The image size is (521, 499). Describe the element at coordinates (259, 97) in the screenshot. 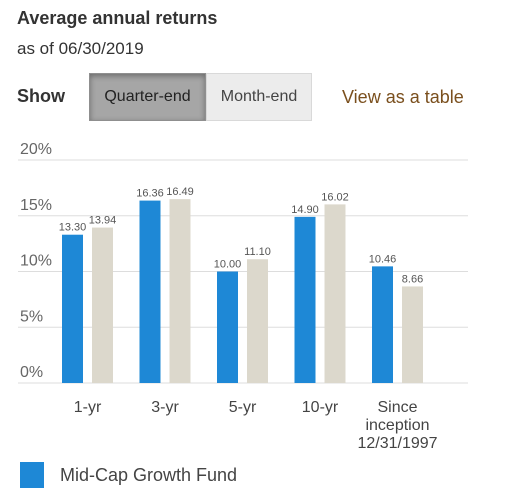

I see `month-end-button: Month-end` at that location.